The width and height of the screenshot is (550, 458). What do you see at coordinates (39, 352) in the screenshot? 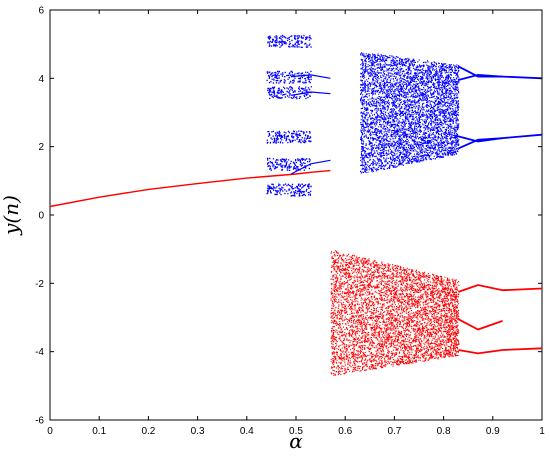
I see `y-tick-label: -4` at bounding box center [39, 352].